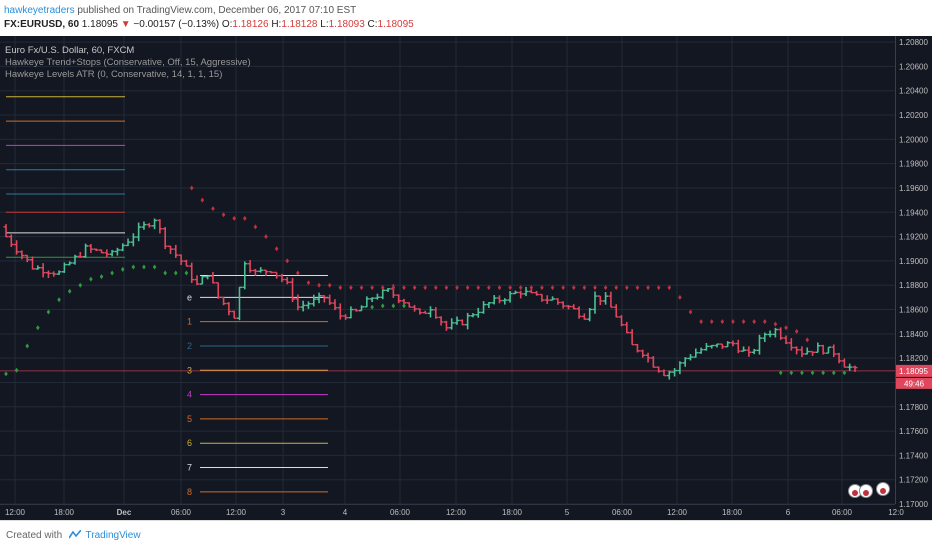  Describe the element at coordinates (466, 535) in the screenshot. I see `footer-bar: Created with TradingView` at that location.